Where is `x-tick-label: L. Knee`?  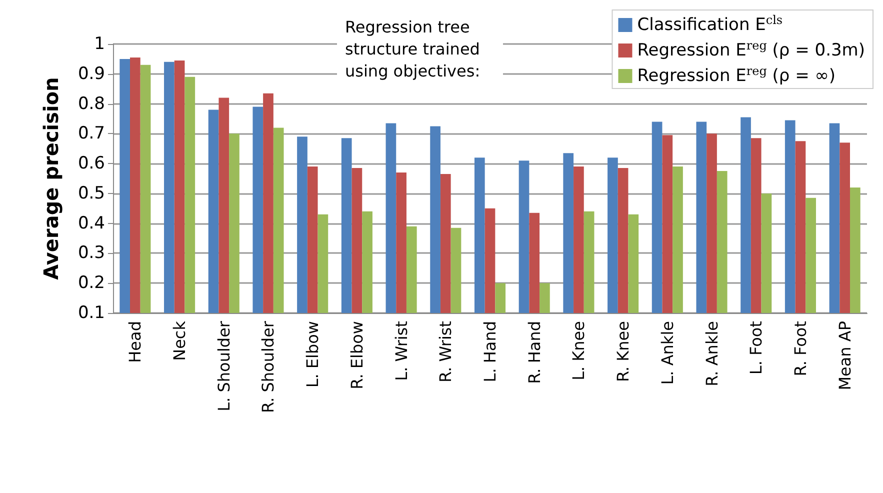 x-tick-label: L. Knee is located at coordinates (578, 350).